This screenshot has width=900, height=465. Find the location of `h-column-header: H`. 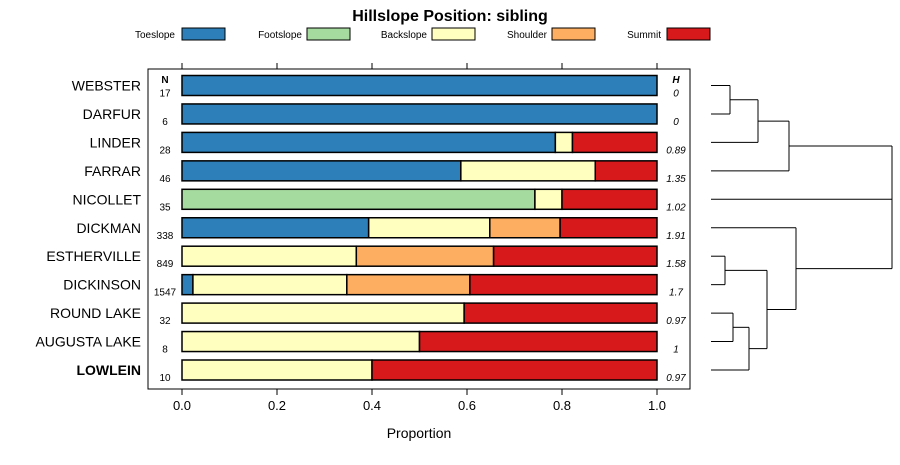

h-column-header: H is located at coordinates (676, 80).